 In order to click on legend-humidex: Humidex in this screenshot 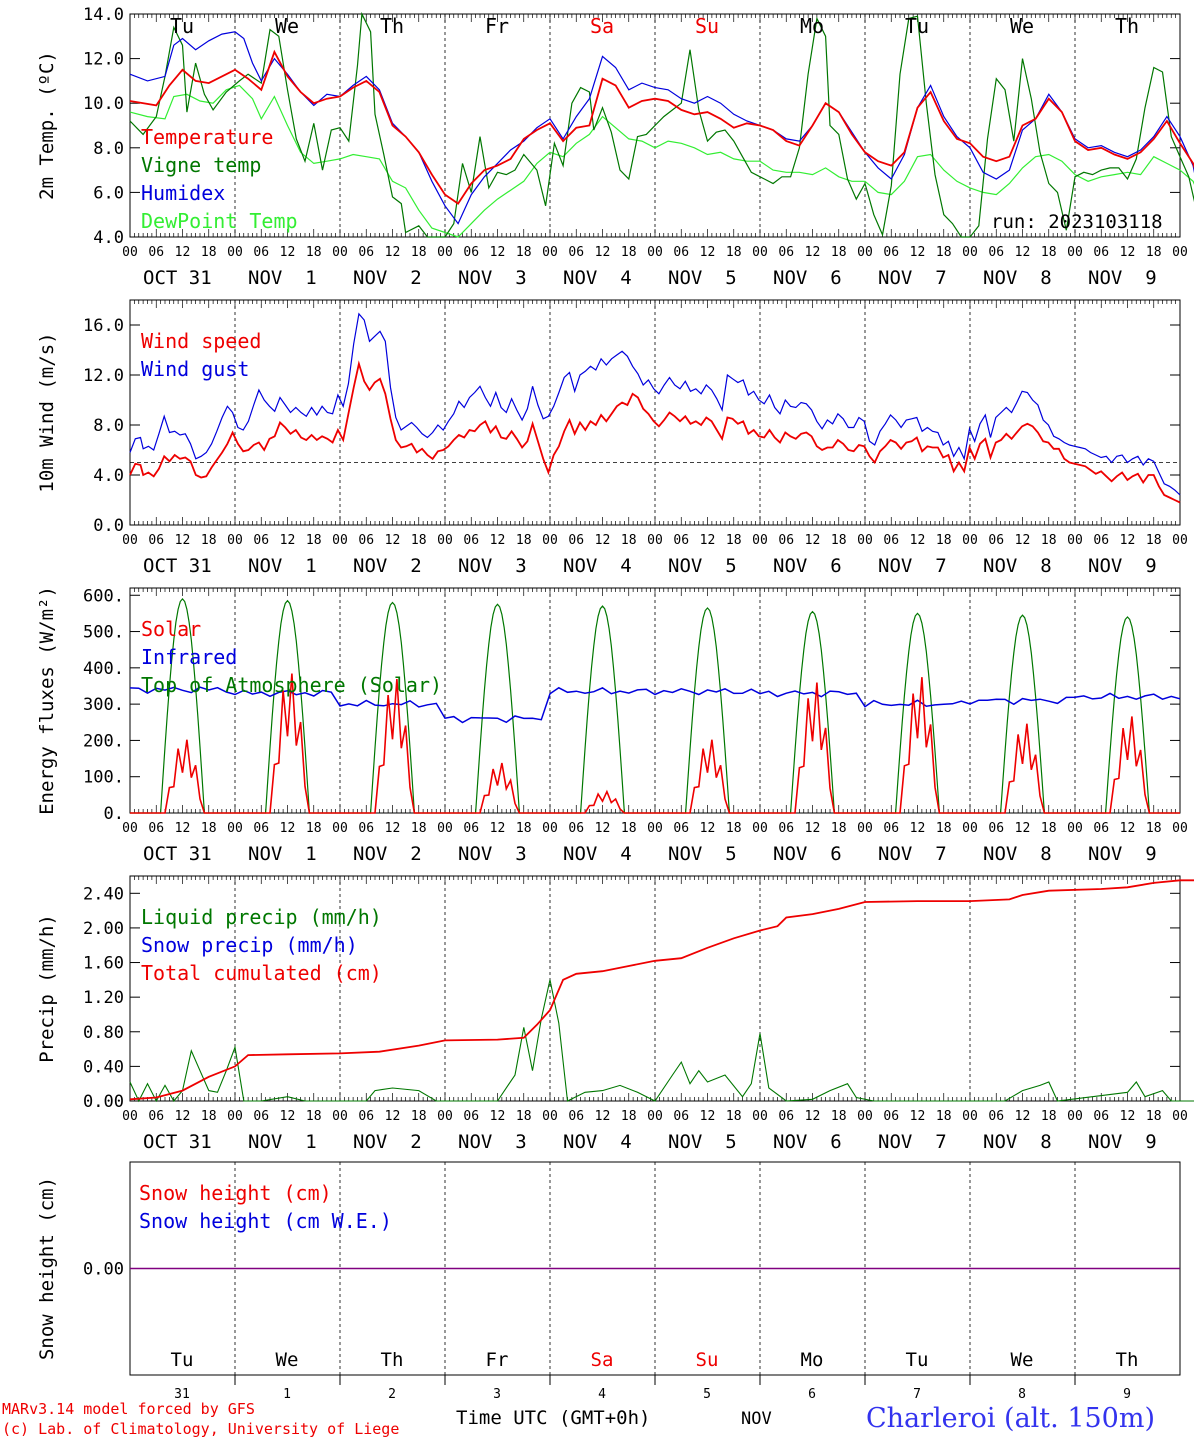, I will do `click(183, 193)`.